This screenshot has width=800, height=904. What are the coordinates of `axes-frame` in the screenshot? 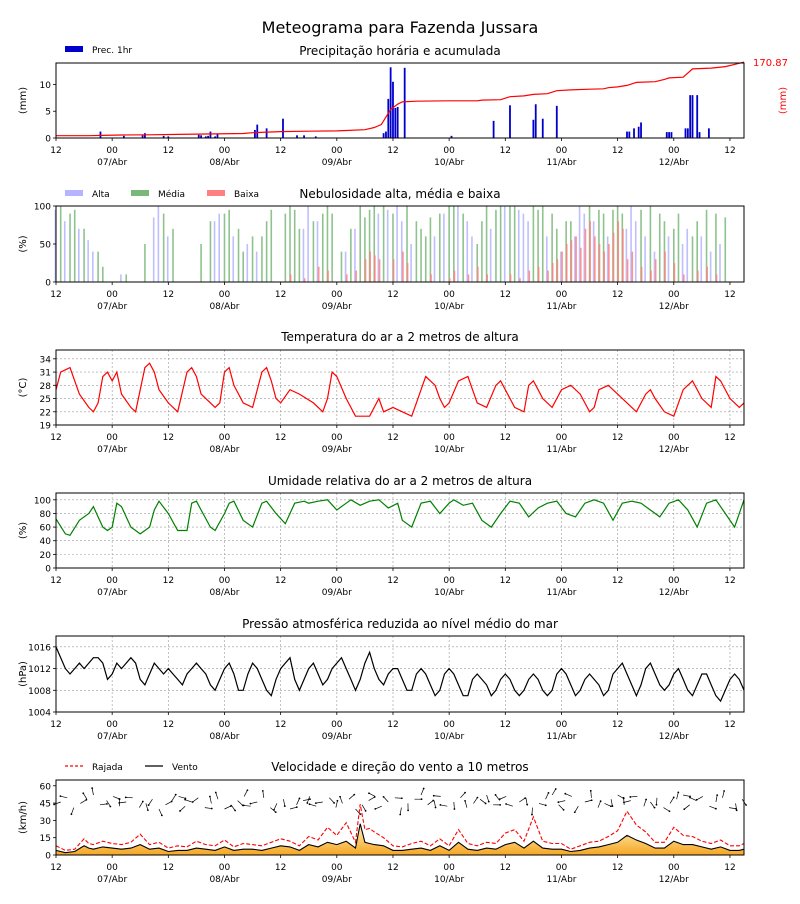 It's located at (400, 387).